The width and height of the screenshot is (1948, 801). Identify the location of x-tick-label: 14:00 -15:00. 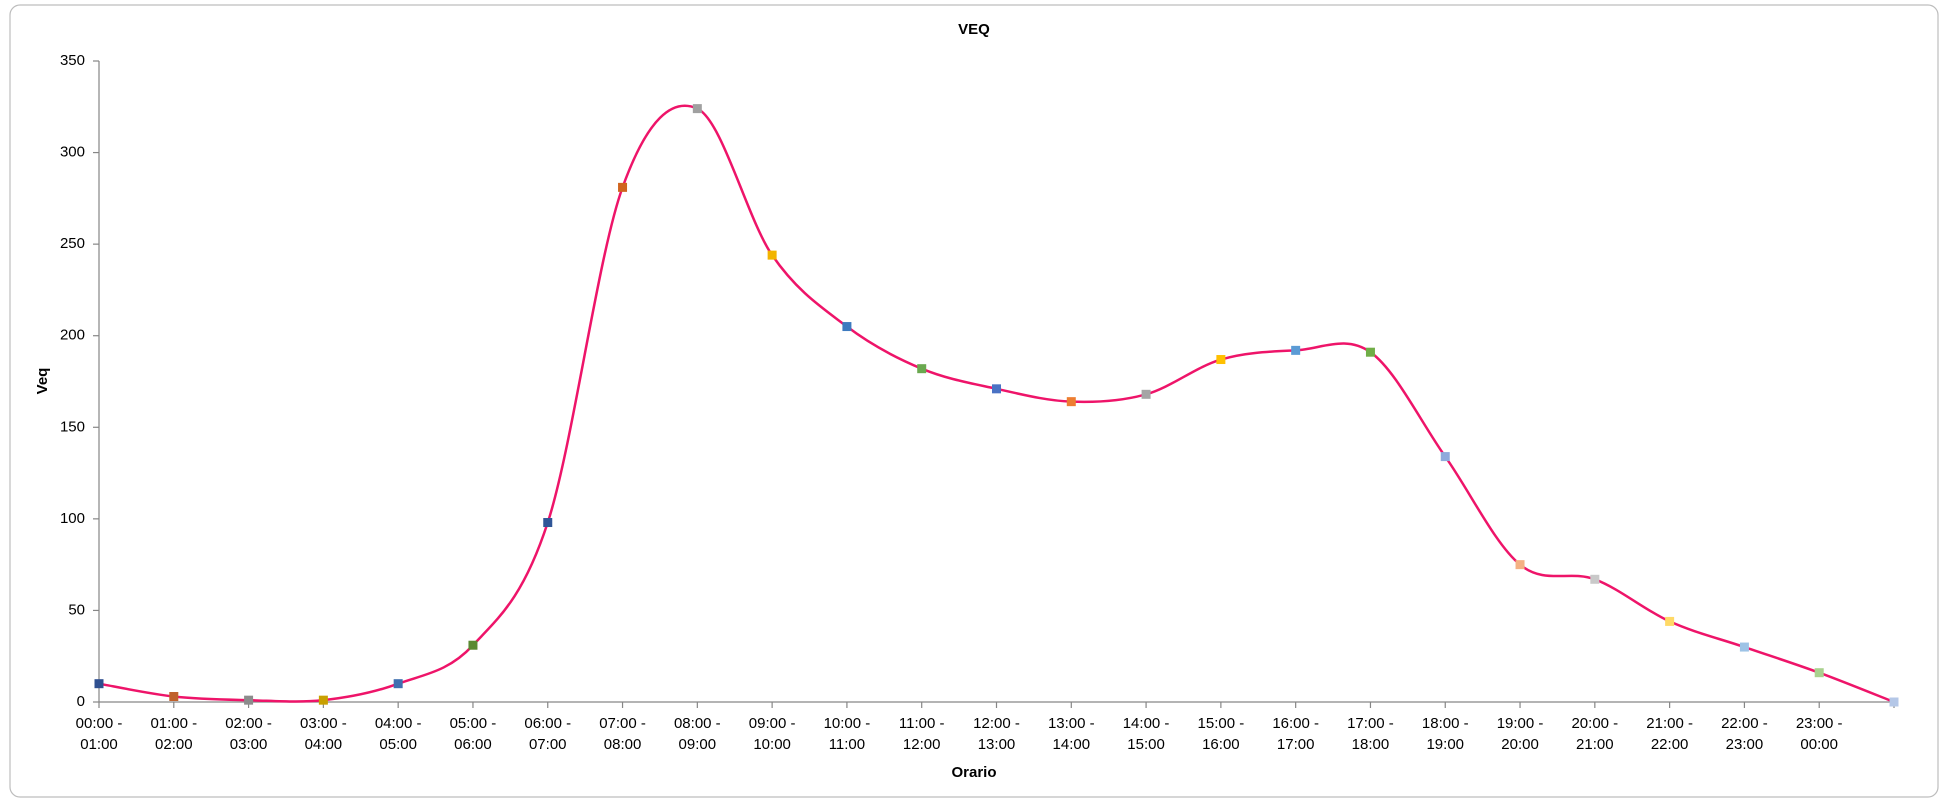
(1146, 734).